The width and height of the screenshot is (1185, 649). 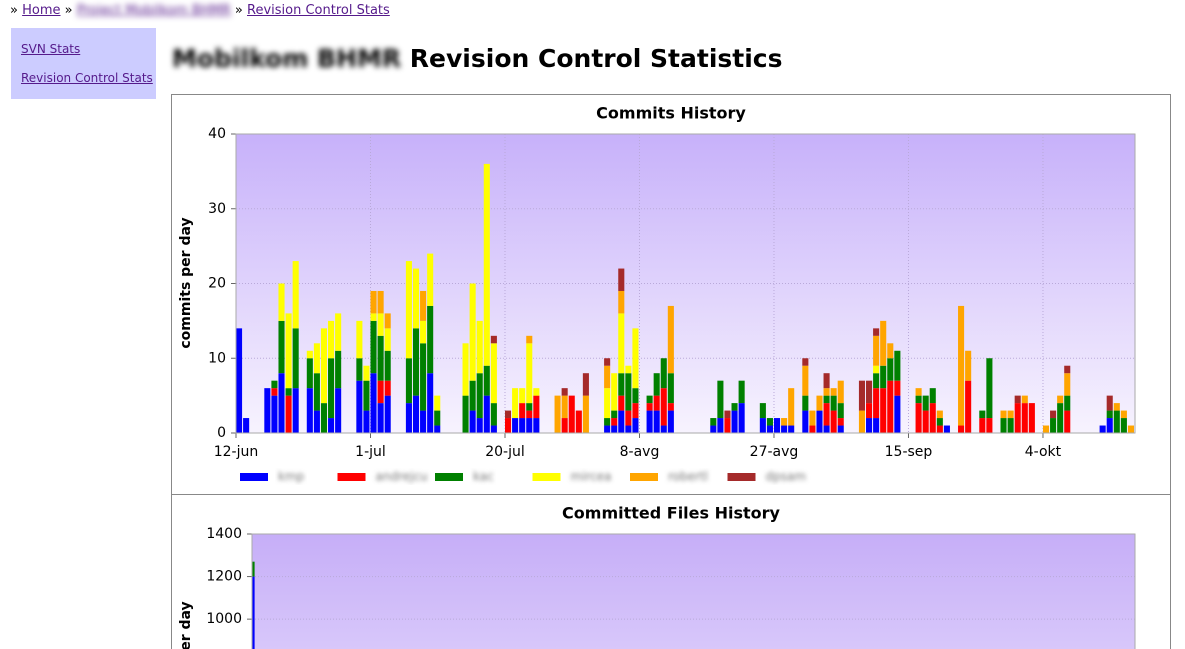 What do you see at coordinates (224, 577) in the screenshot?
I see `y-tick-label: 1200` at bounding box center [224, 577].